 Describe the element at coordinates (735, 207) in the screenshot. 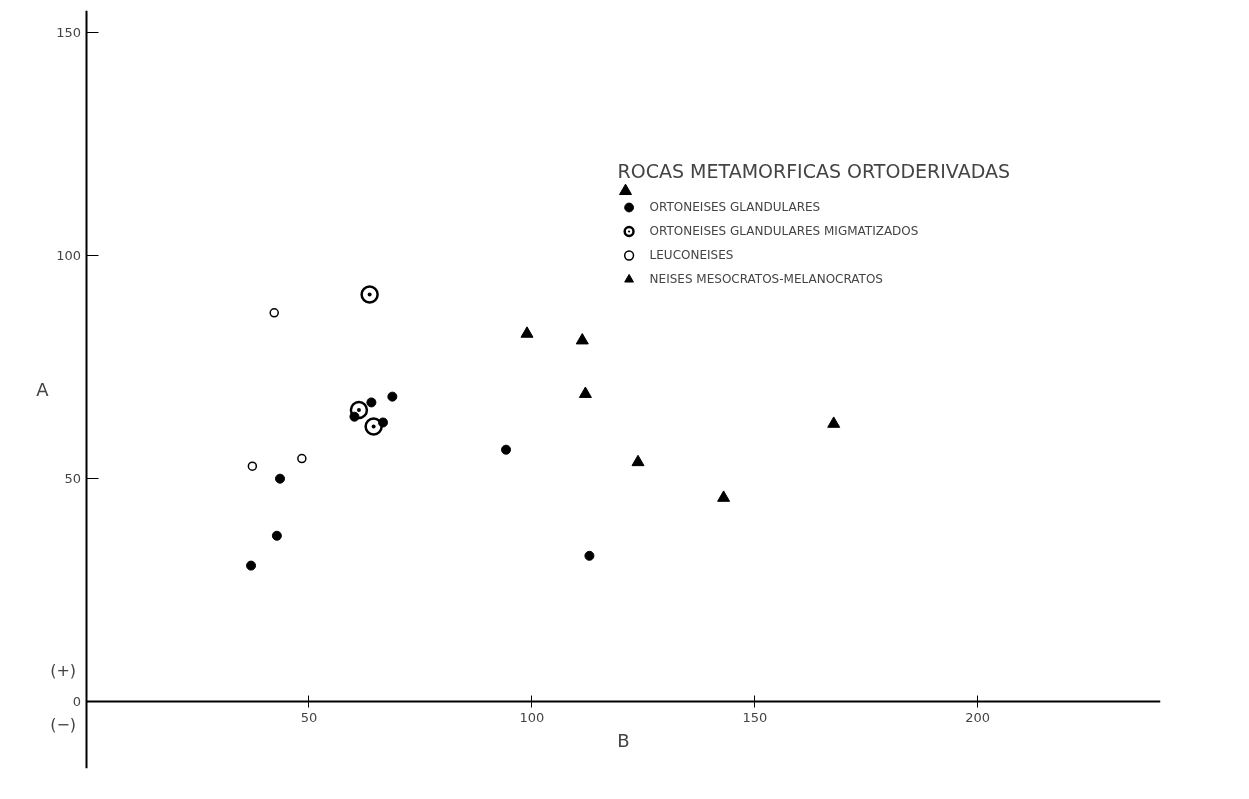

I see `legend-label: ORTONEISES GLANDULARES` at that location.